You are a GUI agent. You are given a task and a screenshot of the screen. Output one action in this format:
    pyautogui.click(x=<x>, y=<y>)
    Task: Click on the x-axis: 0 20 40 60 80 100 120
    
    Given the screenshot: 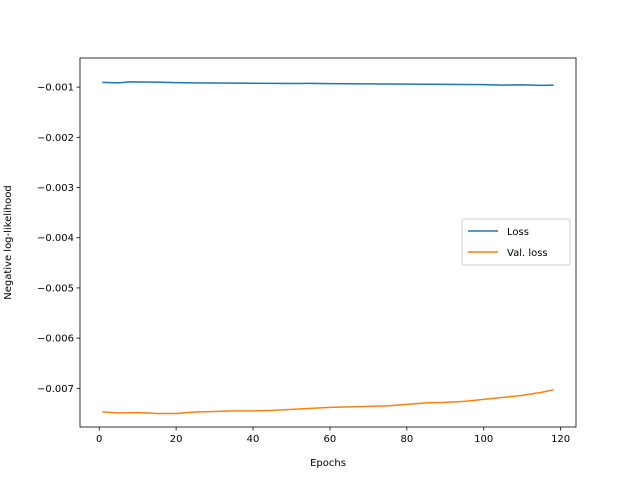 What is the action you would take?
    pyautogui.click(x=333, y=436)
    